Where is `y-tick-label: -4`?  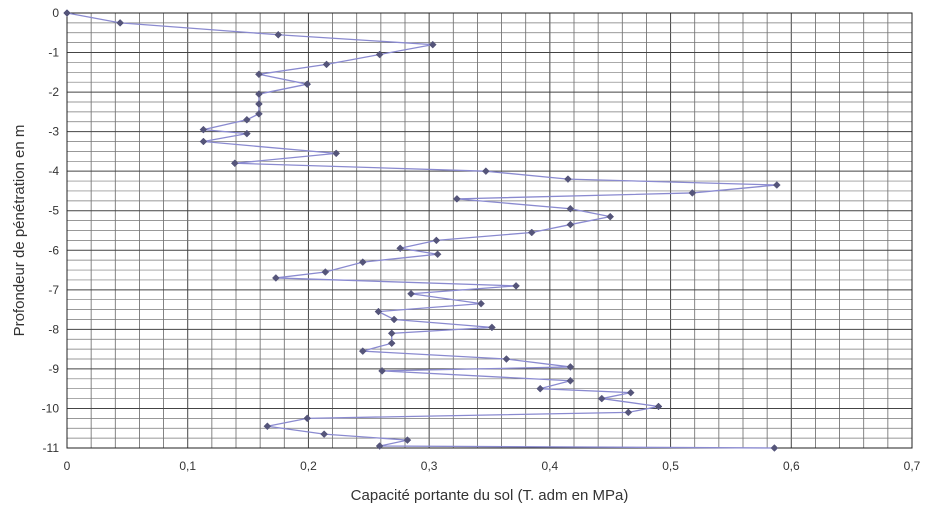
y-tick-label: -4 is located at coordinates (53, 171).